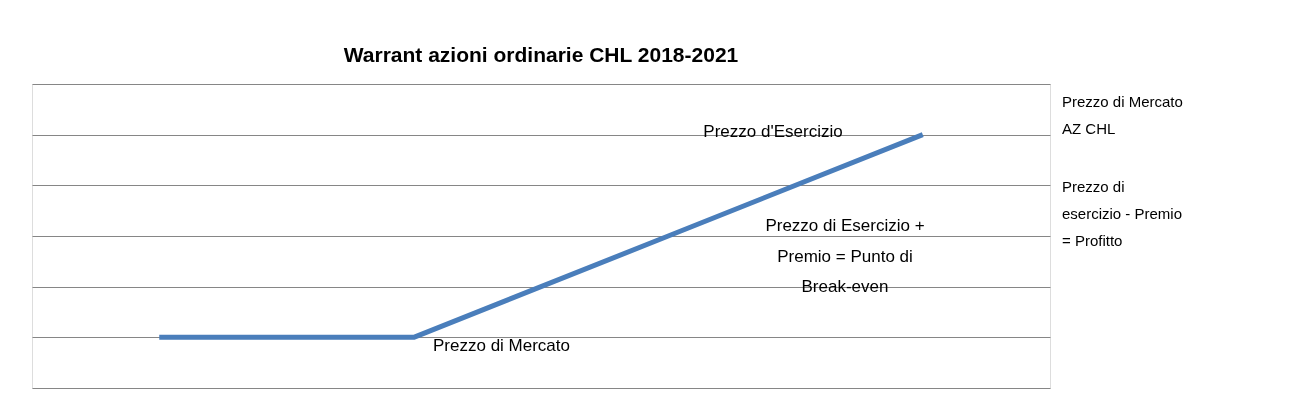  I want to click on text: Prezzo di Mercato AZ CHL, so click(1122, 115).